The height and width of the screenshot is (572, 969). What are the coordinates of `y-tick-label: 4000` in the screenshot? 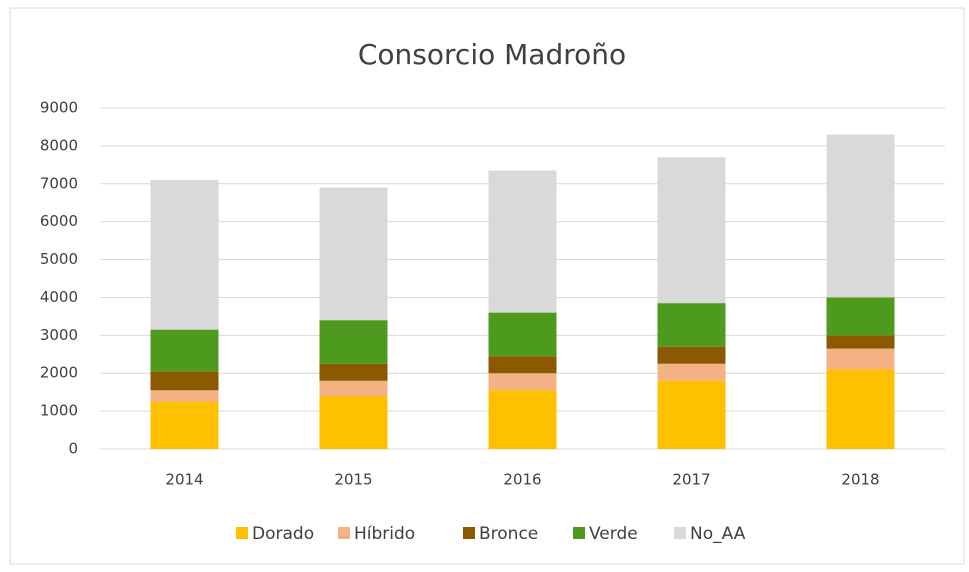 It's located at (59, 297).